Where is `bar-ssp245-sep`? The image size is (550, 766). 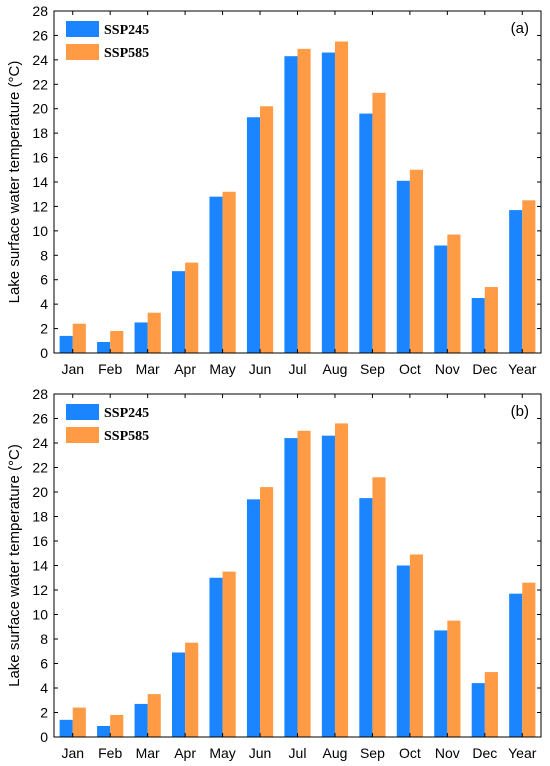
bar-ssp245-sep is located at coordinates (366, 233).